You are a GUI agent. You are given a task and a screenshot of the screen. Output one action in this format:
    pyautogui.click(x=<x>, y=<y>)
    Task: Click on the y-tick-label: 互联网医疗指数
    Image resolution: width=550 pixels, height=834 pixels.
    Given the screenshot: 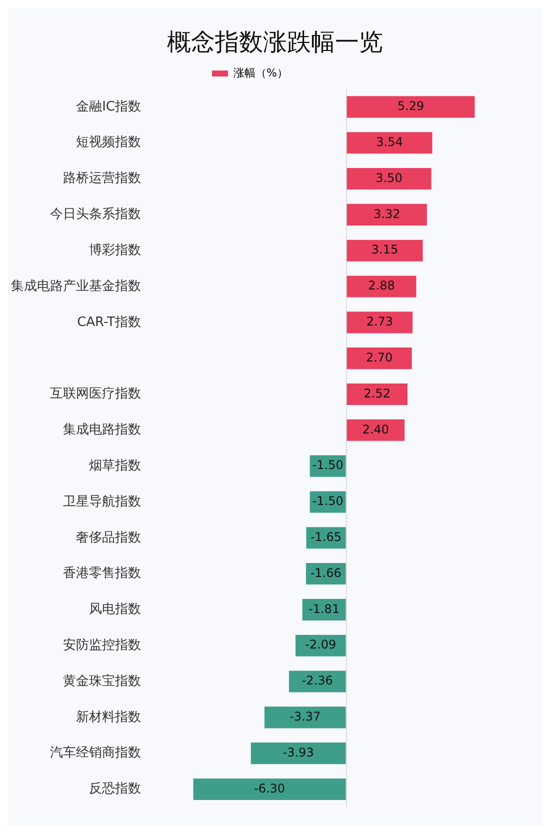 What is the action you would take?
    pyautogui.click(x=95, y=394)
    